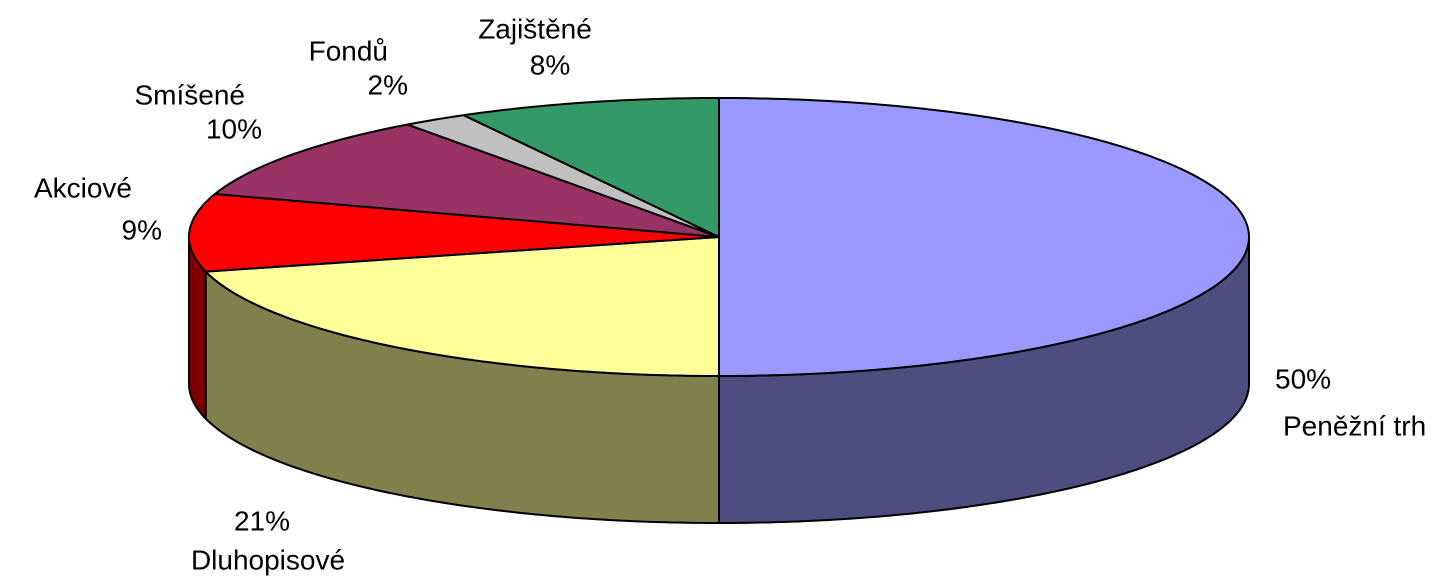 This screenshot has height=586, width=1453. What do you see at coordinates (1303, 378) in the screenshot?
I see `value-label: 50%` at bounding box center [1303, 378].